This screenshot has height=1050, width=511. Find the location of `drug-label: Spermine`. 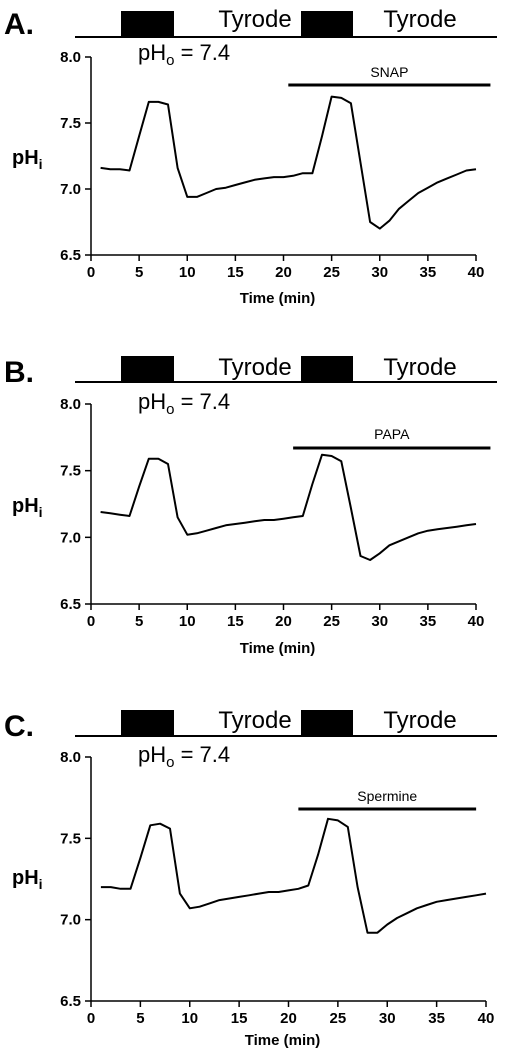

drug-label: Spermine is located at coordinates (387, 796).